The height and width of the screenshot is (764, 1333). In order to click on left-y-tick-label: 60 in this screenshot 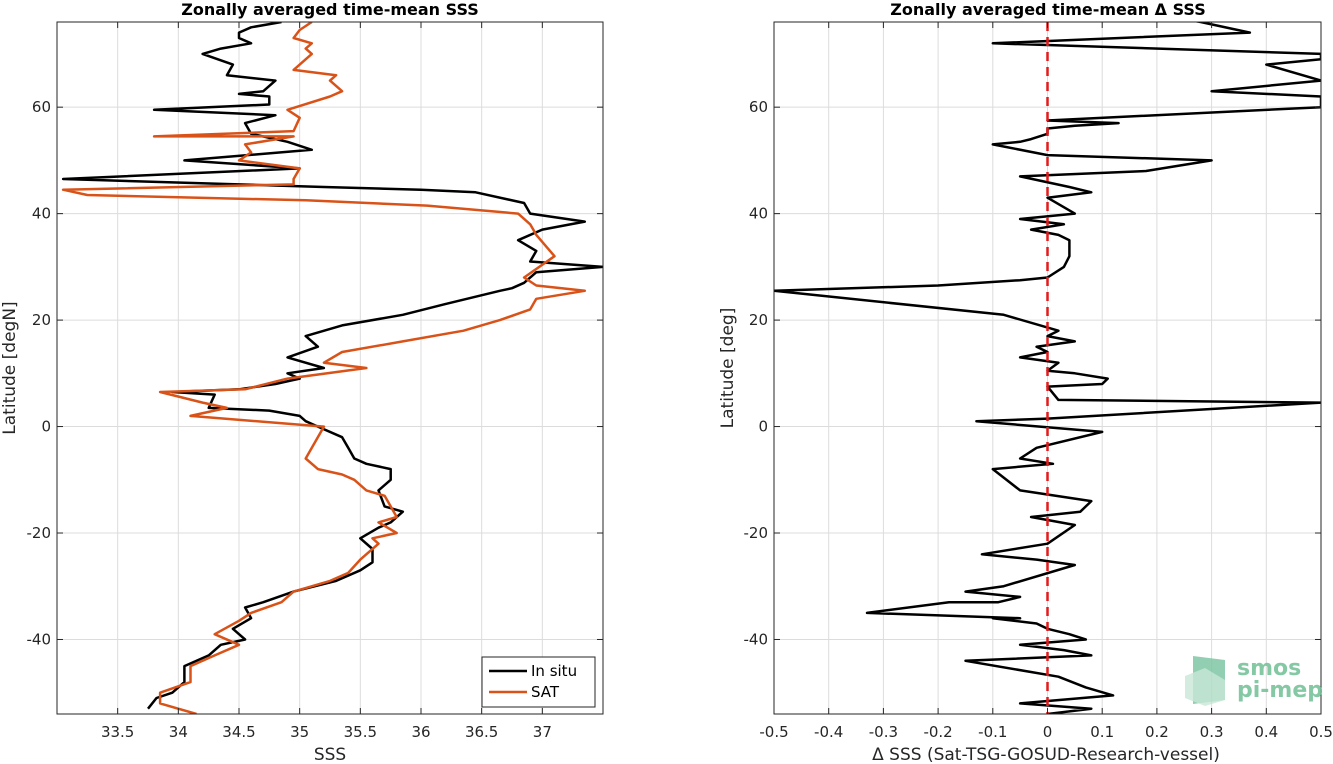, I will do `click(41, 107)`.